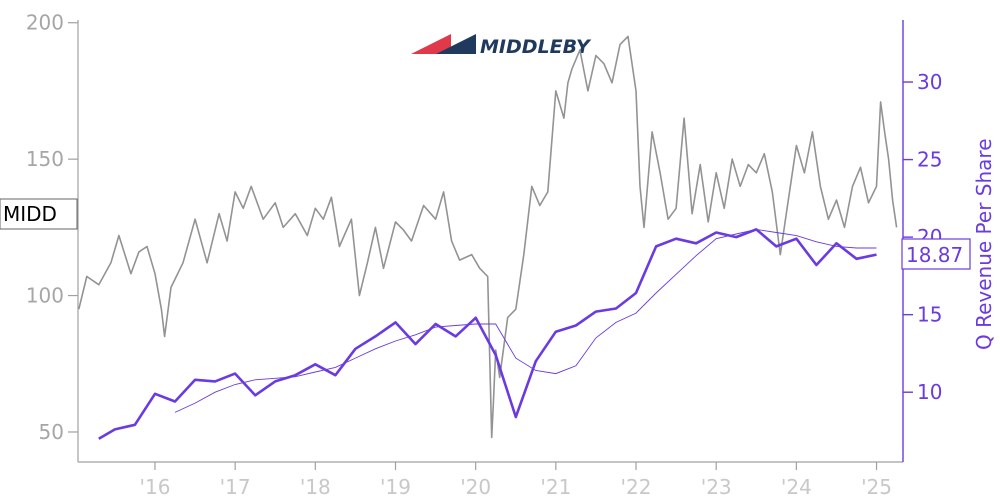 The width and height of the screenshot is (1000, 500). What do you see at coordinates (876, 487) in the screenshot?
I see `x-tick-label: '25` at bounding box center [876, 487].